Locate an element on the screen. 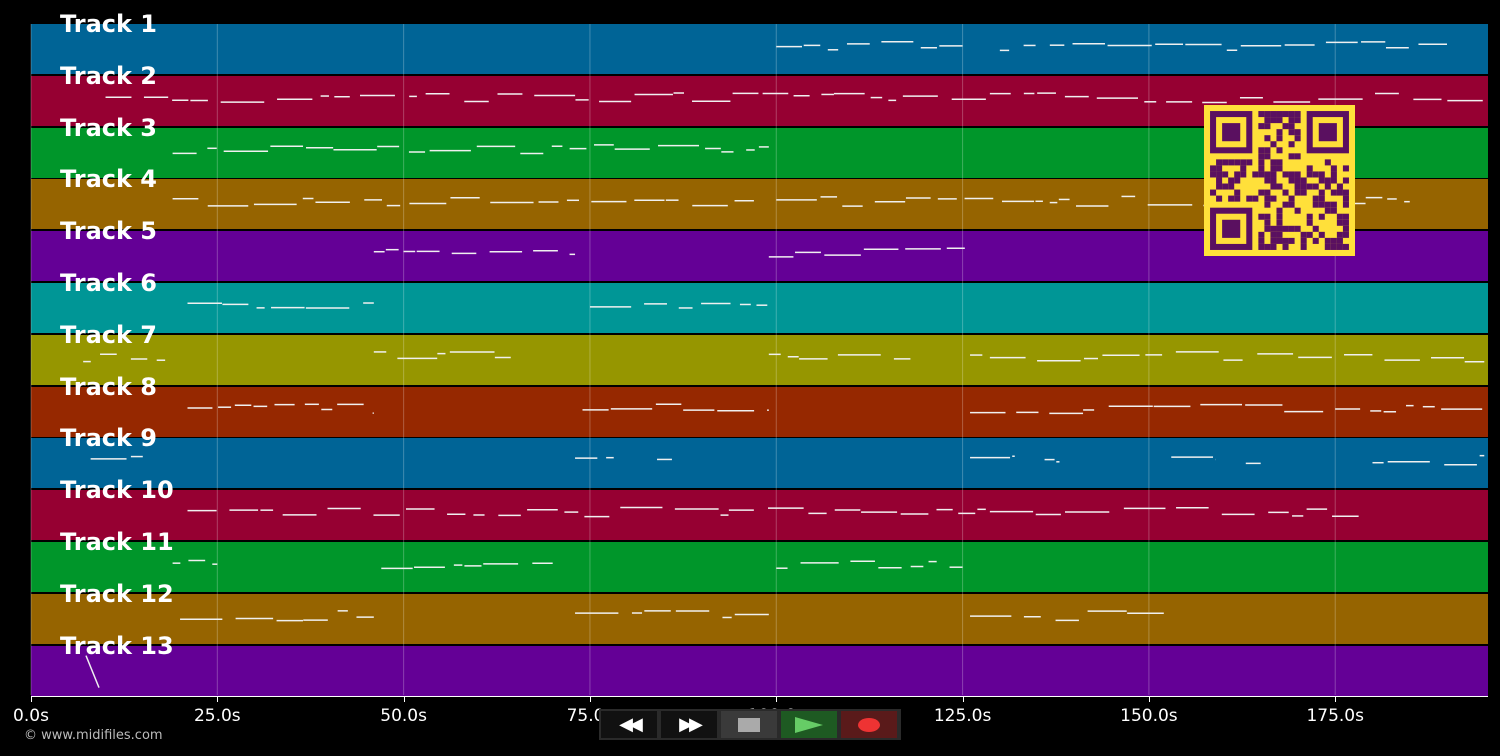 The image size is (1500, 756). copyright-text: © www.midifiles.com is located at coordinates (93, 735).